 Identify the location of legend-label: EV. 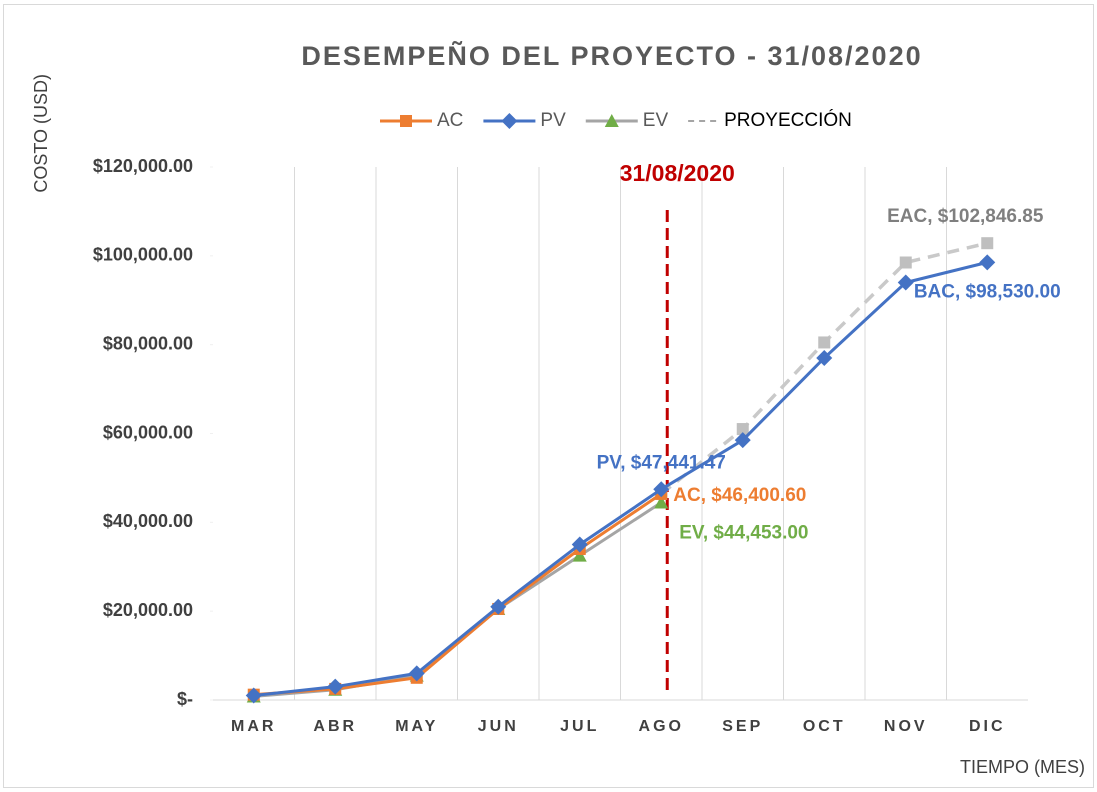
(656, 120).